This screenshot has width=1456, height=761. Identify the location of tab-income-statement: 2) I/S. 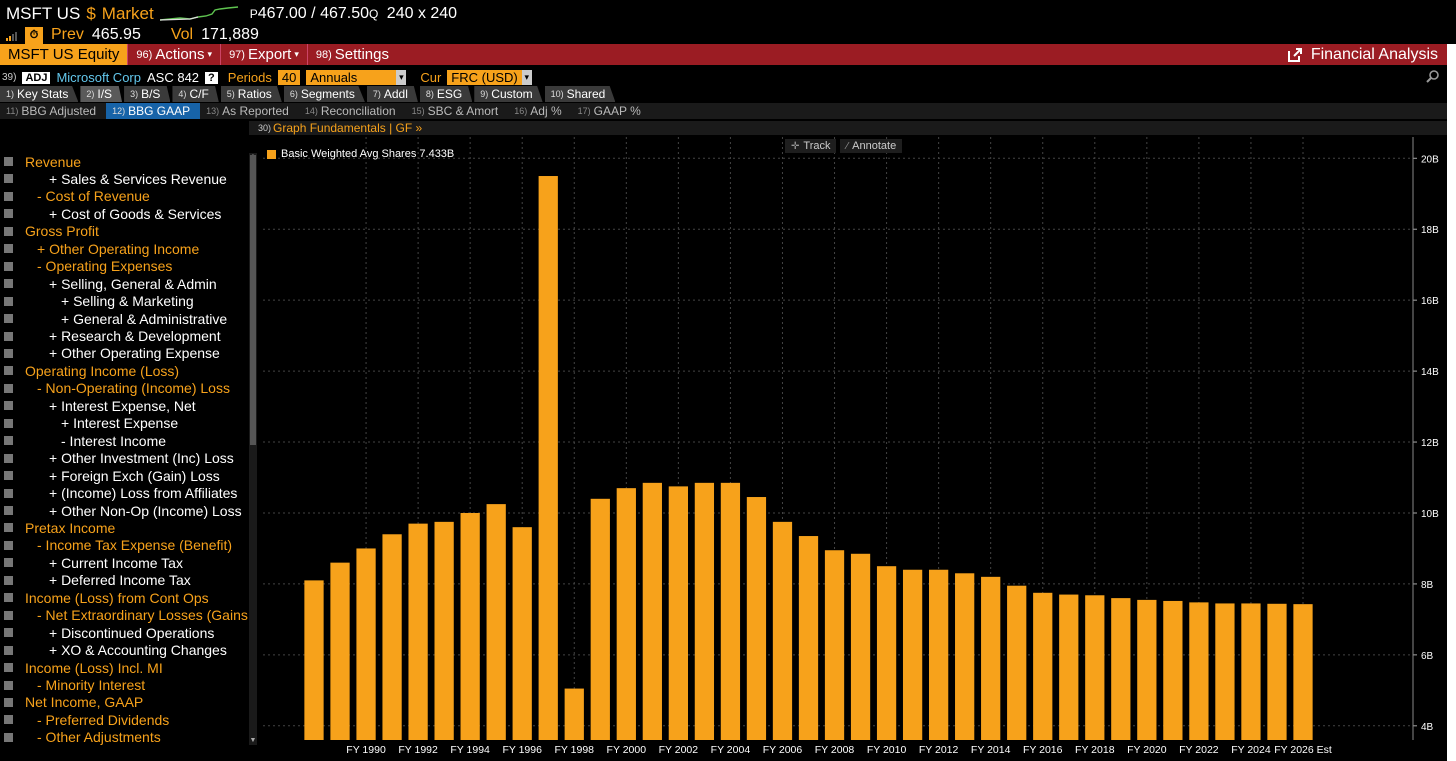
(101, 94).